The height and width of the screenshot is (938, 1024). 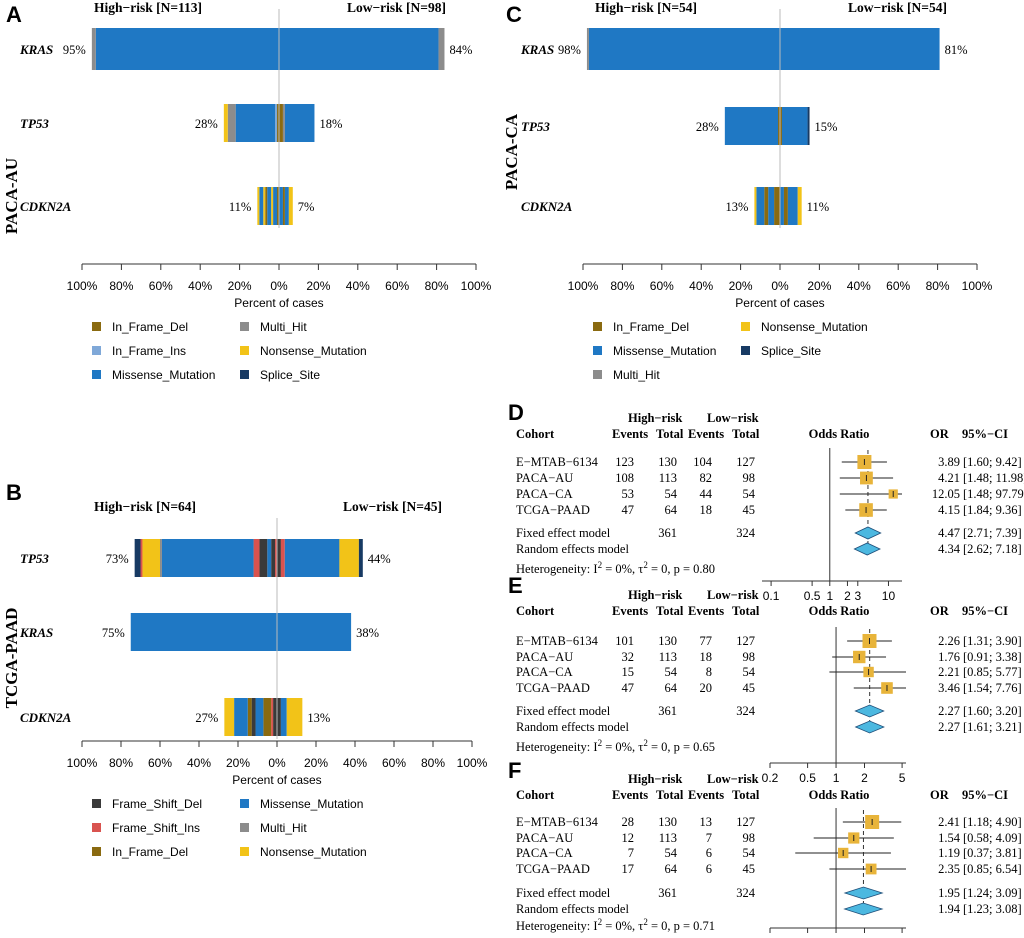 What do you see at coordinates (807, 778) in the screenshot?
I see `forest-x-tick-label: 0.5` at bounding box center [807, 778].